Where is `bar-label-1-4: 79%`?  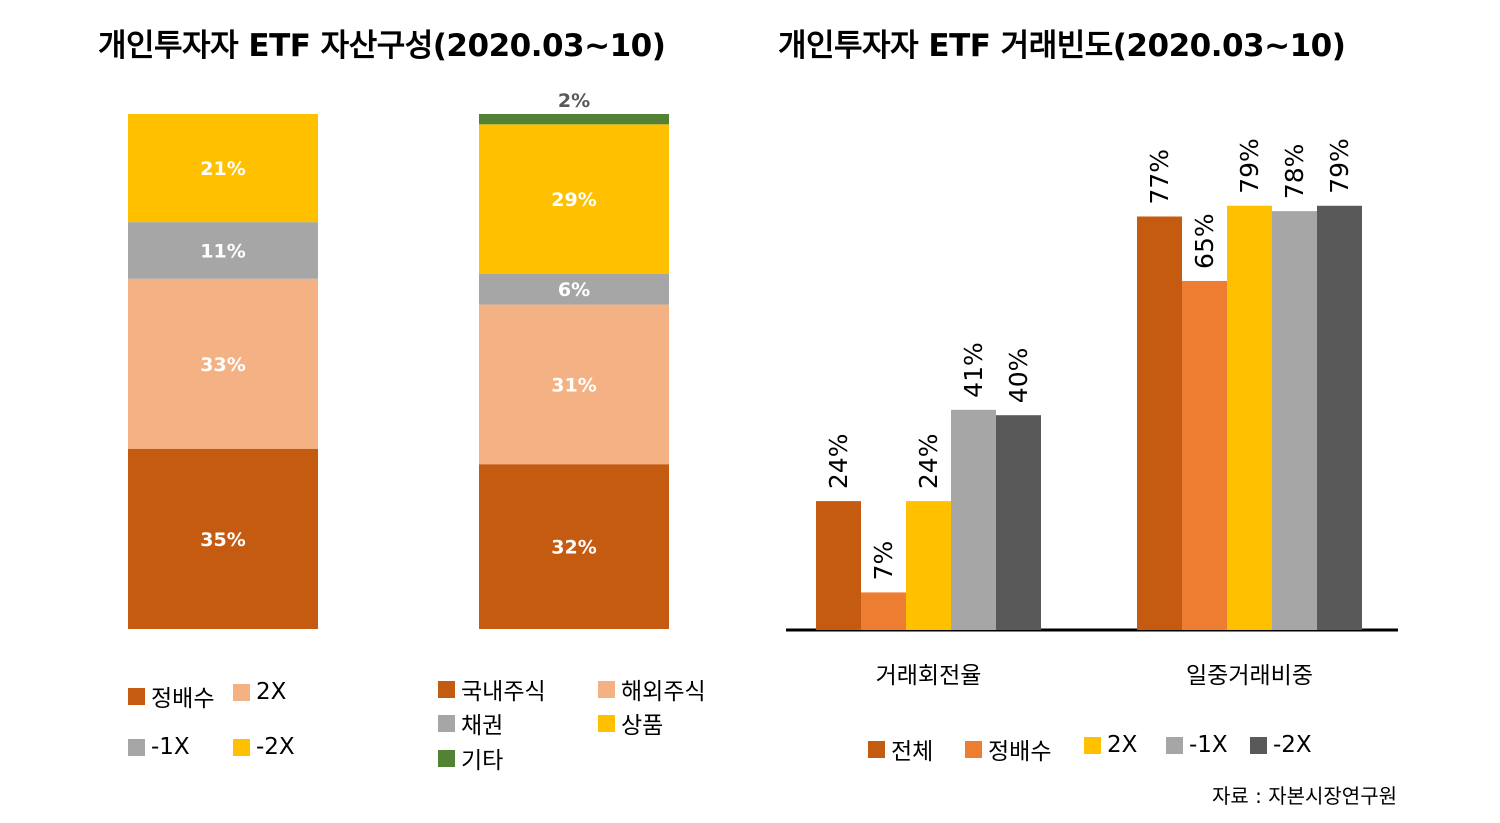 bar-label-1-4: 79% is located at coordinates (1339, 166).